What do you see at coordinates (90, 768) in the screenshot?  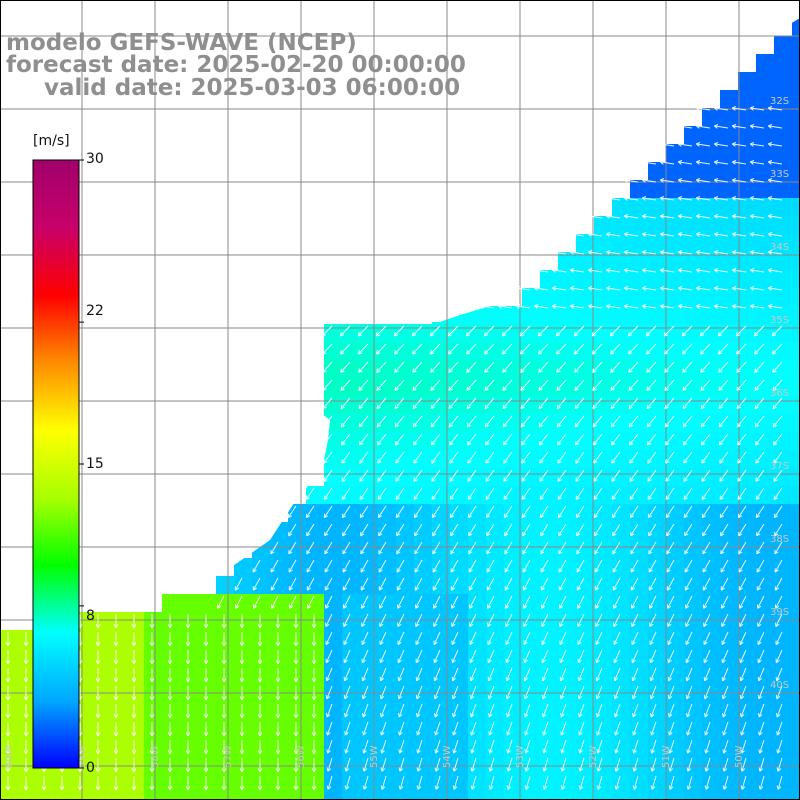 I see `colorbar-tick-0: 0` at bounding box center [90, 768].